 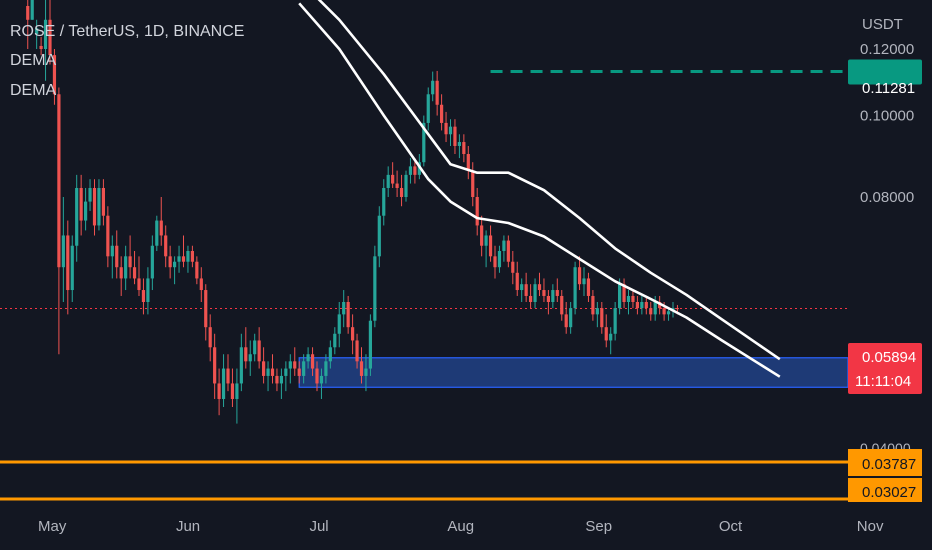 What do you see at coordinates (870, 526) in the screenshot?
I see `time-axis-tick: Nov` at bounding box center [870, 526].